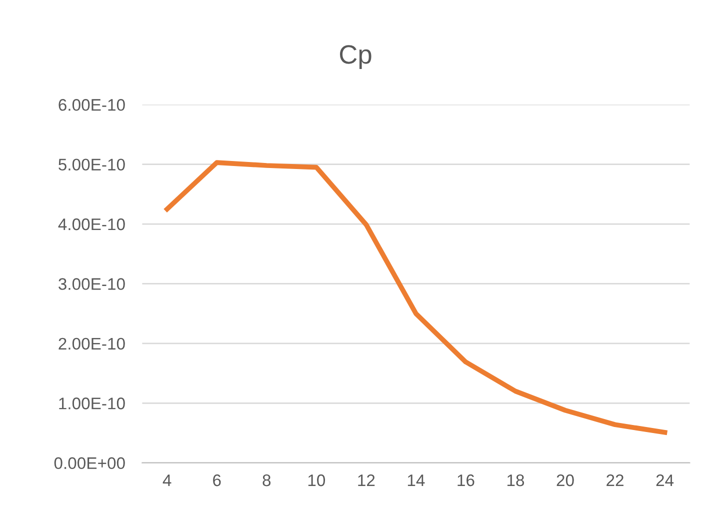  Describe the element at coordinates (217, 480) in the screenshot. I see `x-tick-label: 6` at that location.